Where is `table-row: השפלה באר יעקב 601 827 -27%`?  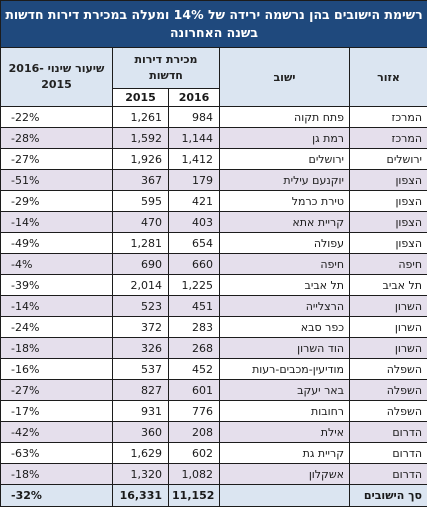
table-row: השפלה באר יעקב 601 827 -27% is located at coordinates (213, 390).